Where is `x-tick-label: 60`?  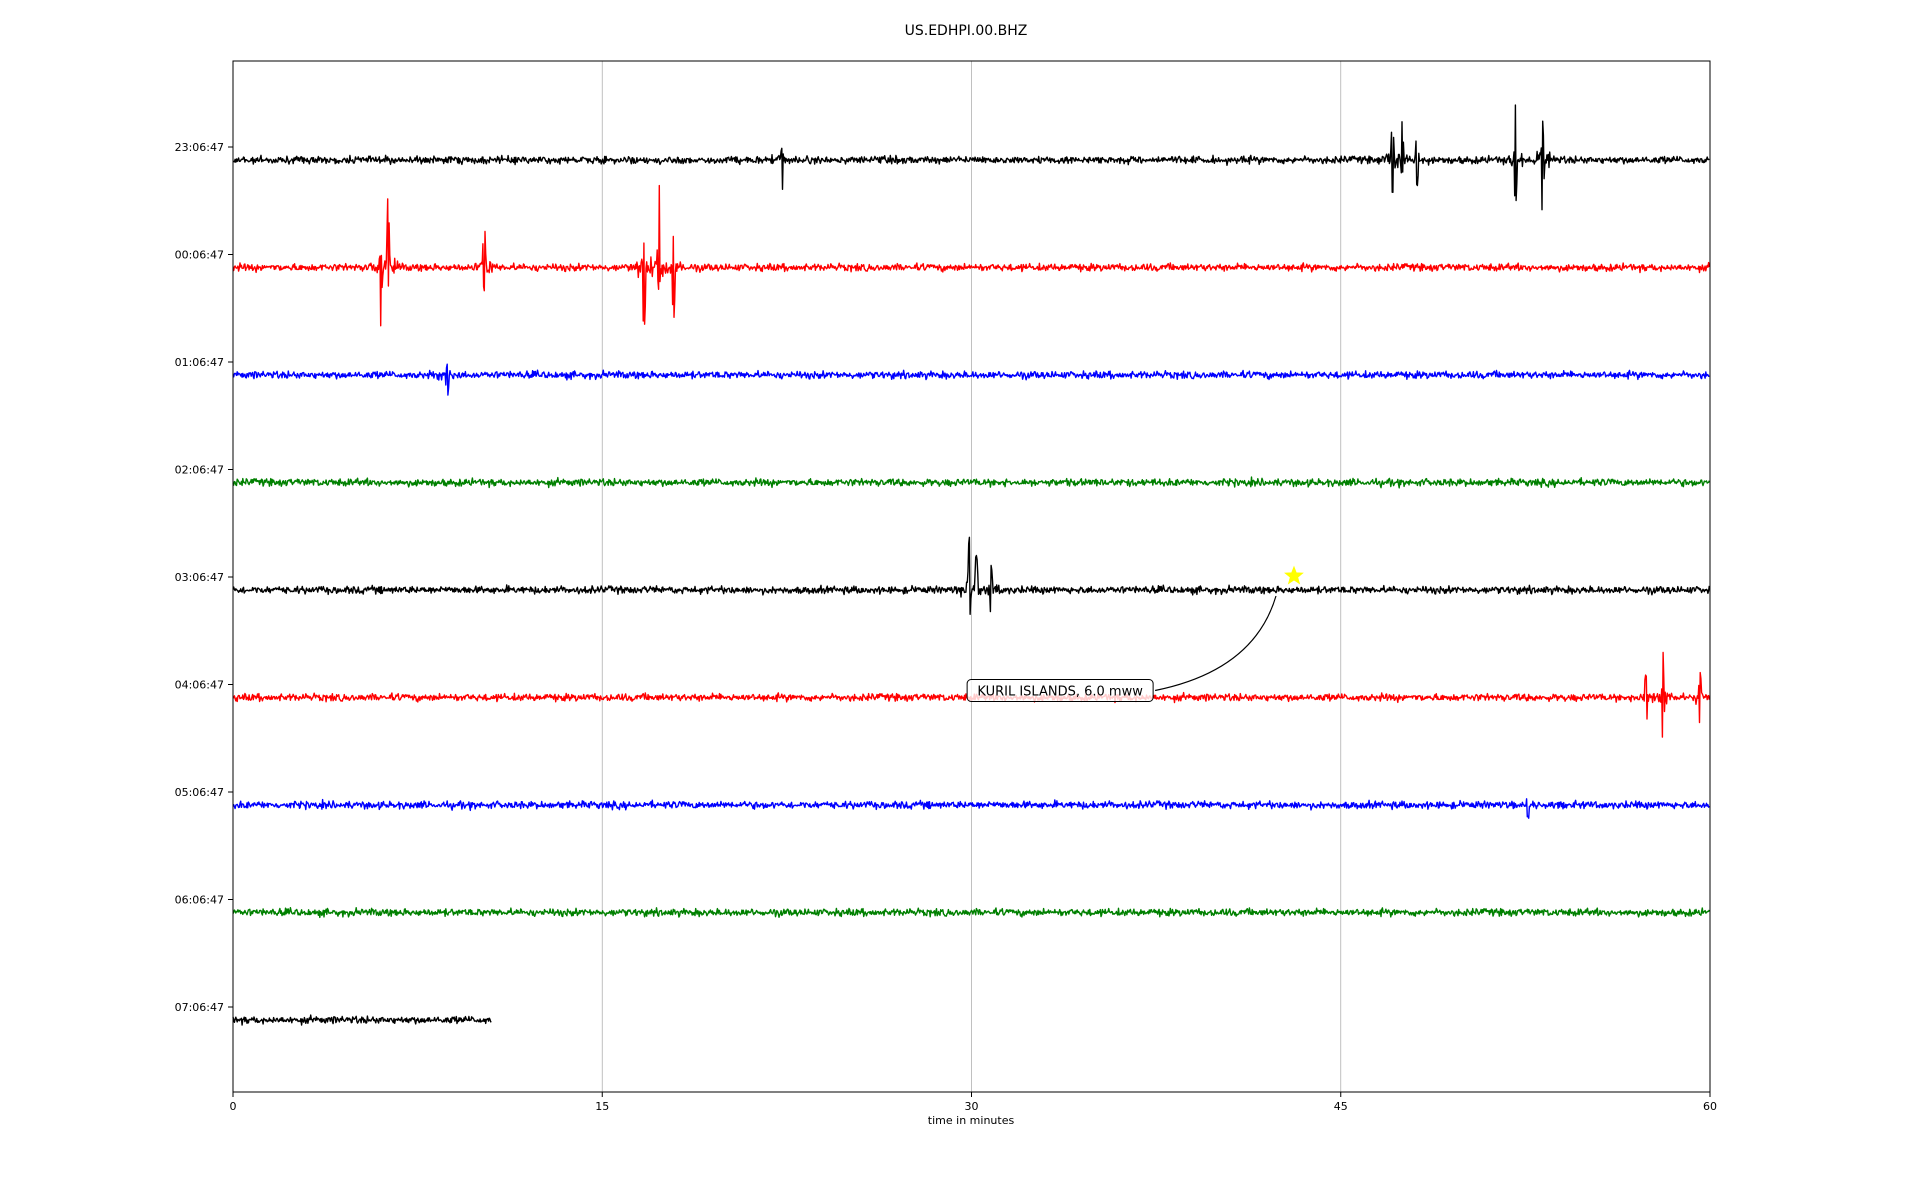 x-tick-label: 60 is located at coordinates (1710, 1106).